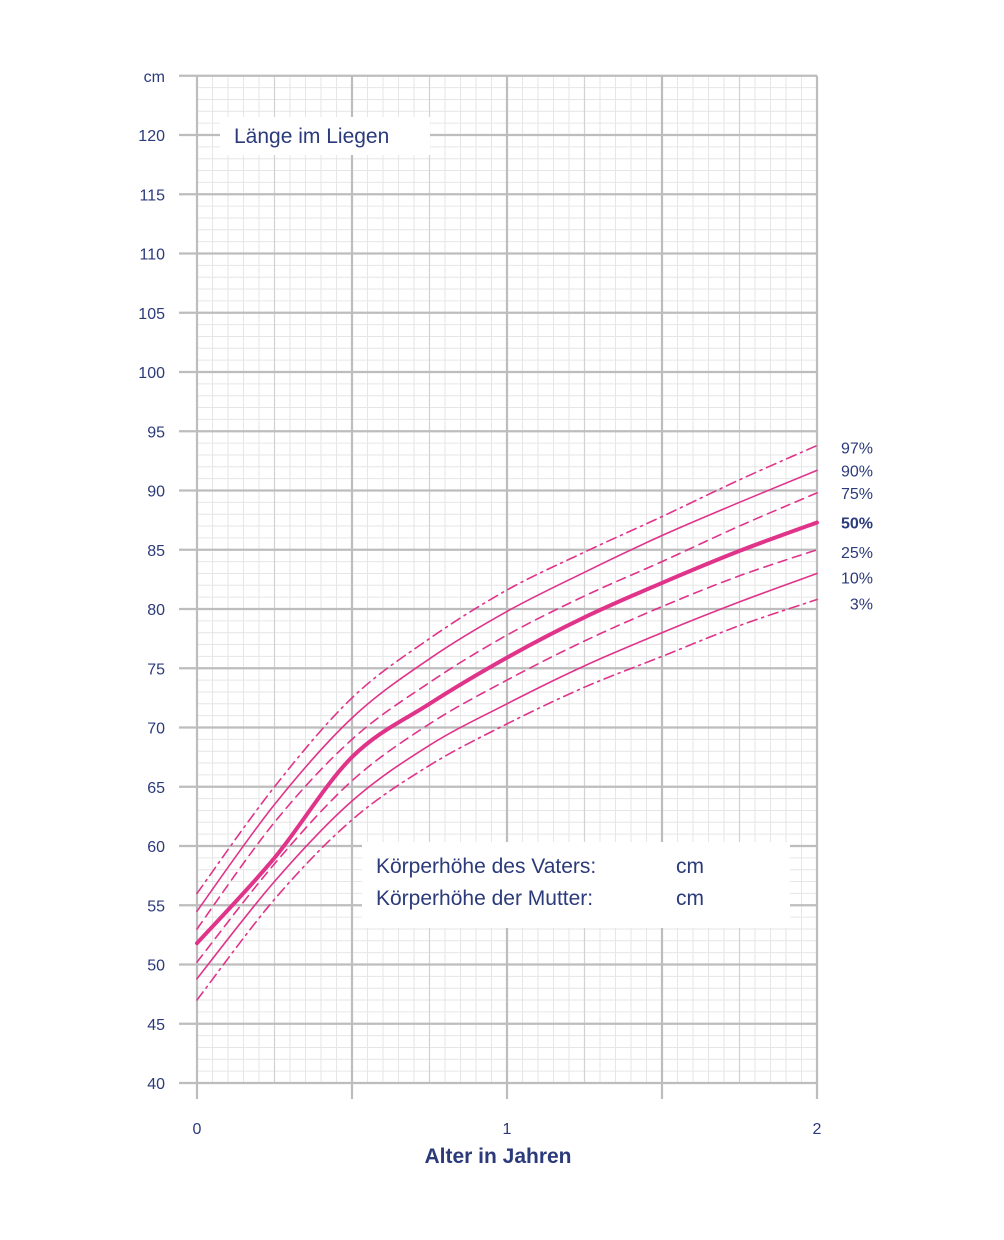 The height and width of the screenshot is (1240, 1004). Describe the element at coordinates (857, 448) in the screenshot. I see `percentile-label-97: 97%` at that location.